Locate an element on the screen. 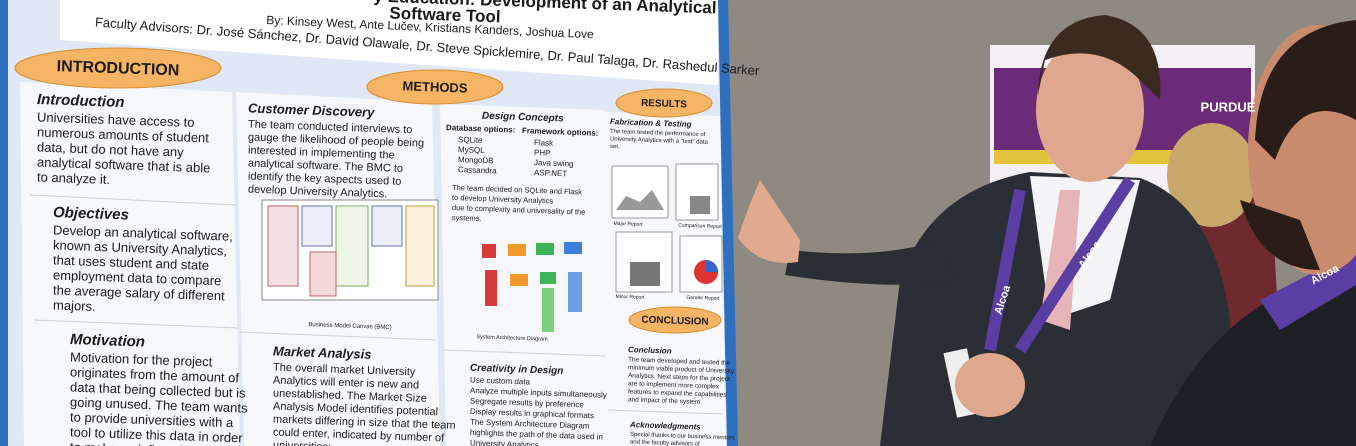 Image resolution: width=1356 pixels, height=446 pixels. section-text: Motivation for the project is located at coordinates (141, 359).